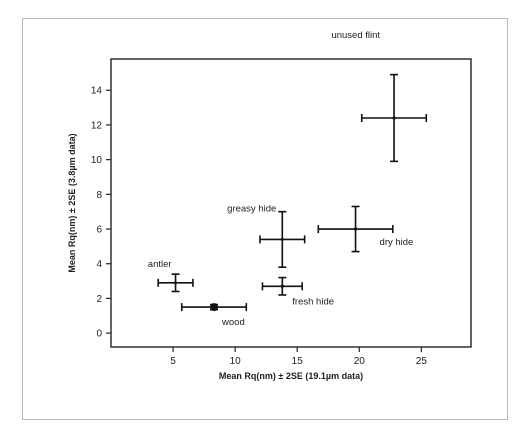 Image resolution: width=532 pixels, height=424 pixels. What do you see at coordinates (97, 91) in the screenshot?
I see `y-tick-label: 14` at bounding box center [97, 91].